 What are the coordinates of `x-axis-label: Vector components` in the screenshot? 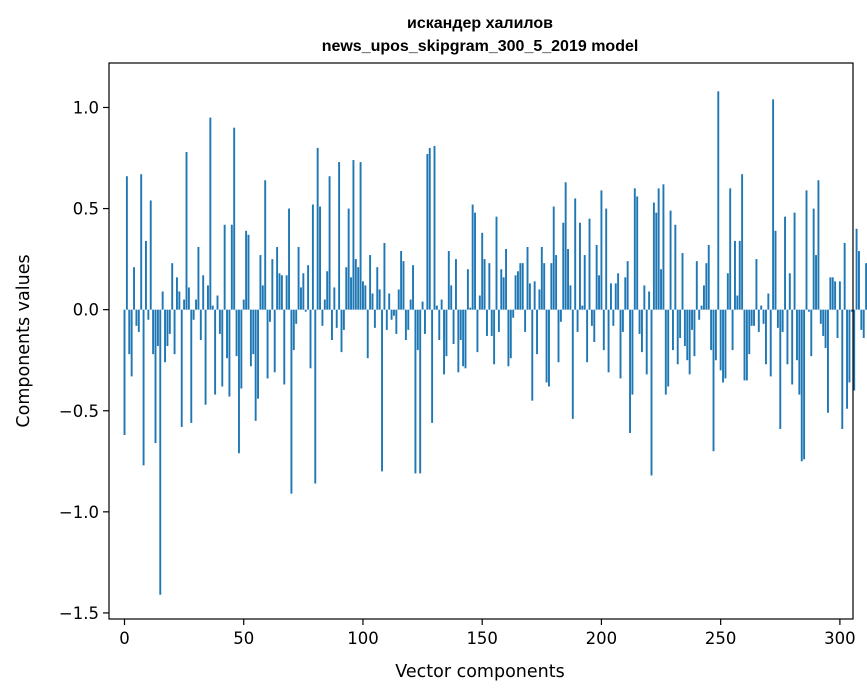 It's located at (479, 672).